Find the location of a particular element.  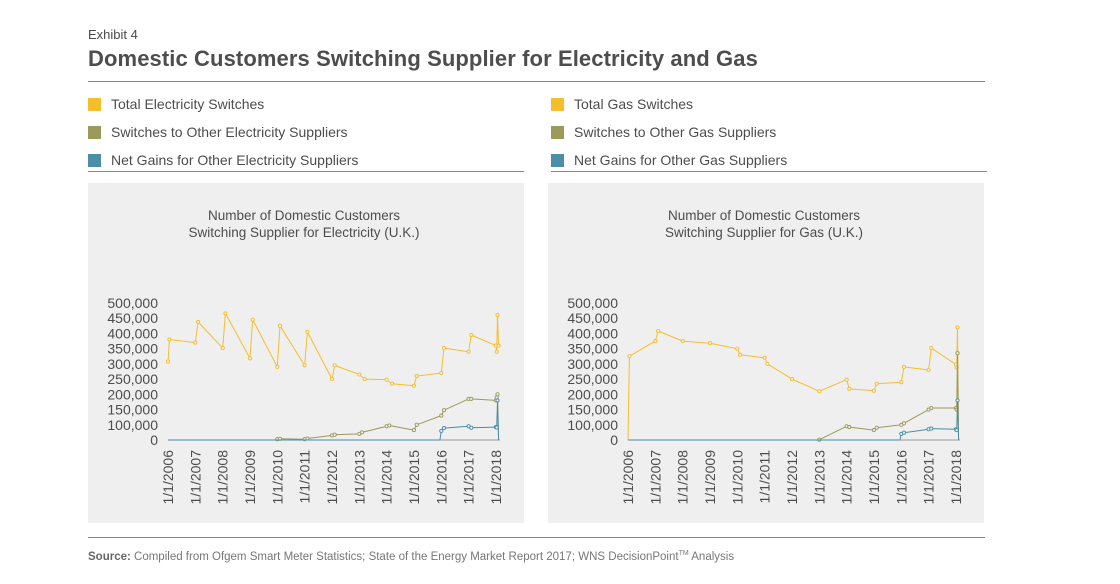

legend-item: Net Gains for Other Gas Suppliers is located at coordinates (769, 160).